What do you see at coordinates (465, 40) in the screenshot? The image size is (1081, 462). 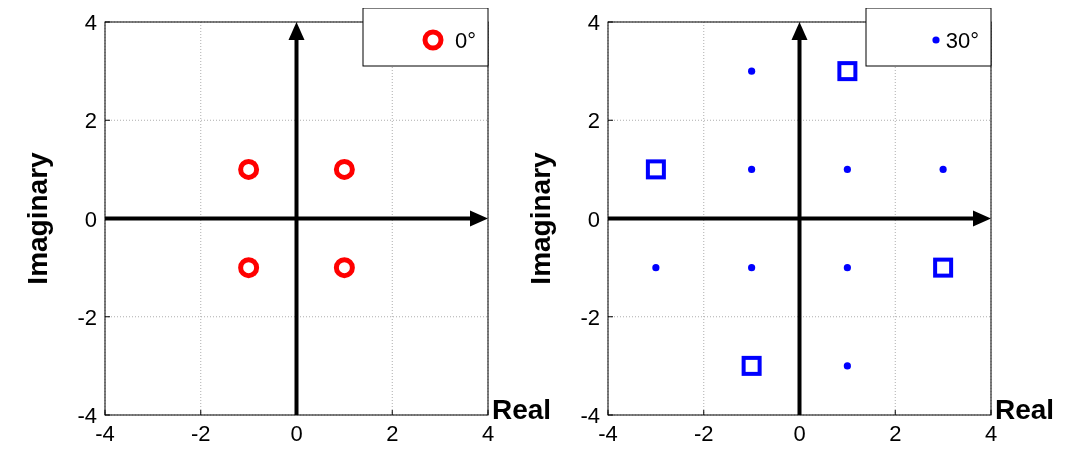 I see `legend-label: 0°` at bounding box center [465, 40].